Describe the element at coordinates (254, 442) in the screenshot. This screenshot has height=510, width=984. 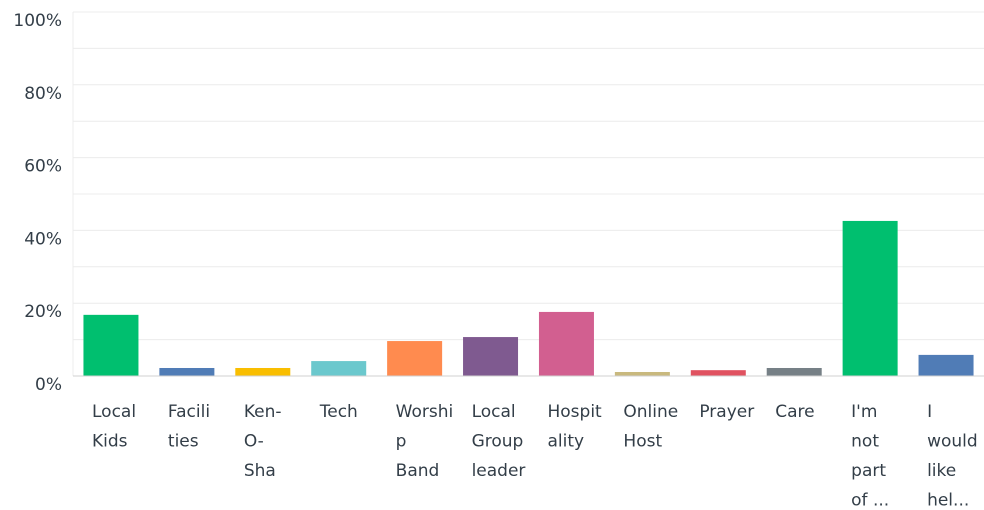
I see `x-tick-label: O-` at that location.